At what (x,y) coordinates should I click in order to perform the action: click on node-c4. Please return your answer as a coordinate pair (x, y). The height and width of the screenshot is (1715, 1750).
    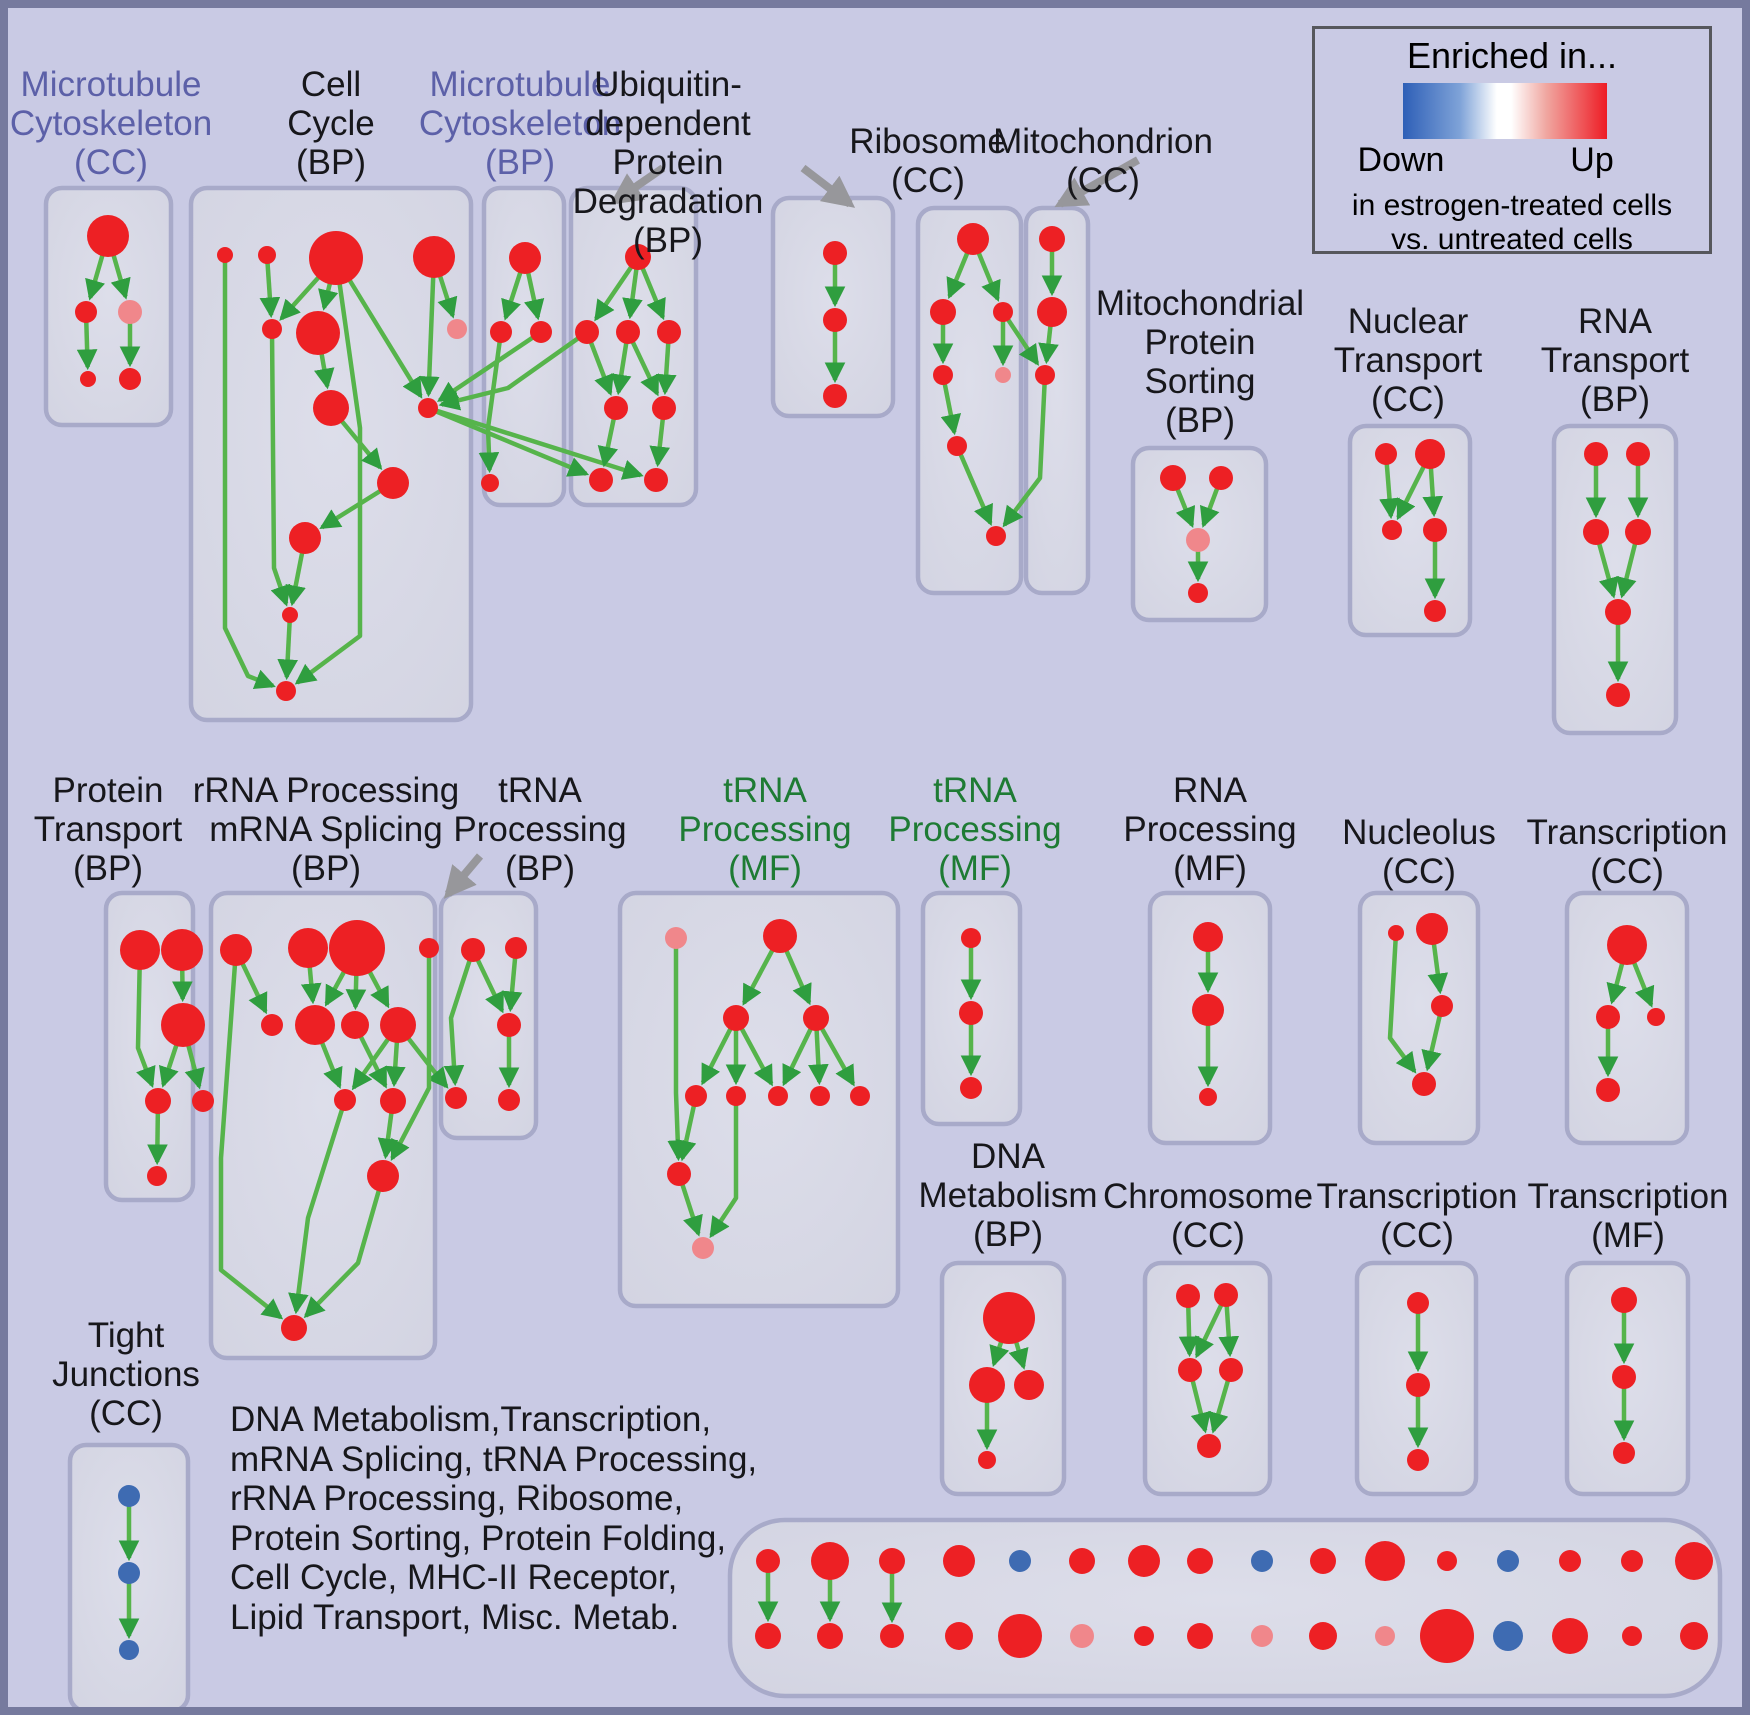
    Looking at the image, I should click on (456, 1098).